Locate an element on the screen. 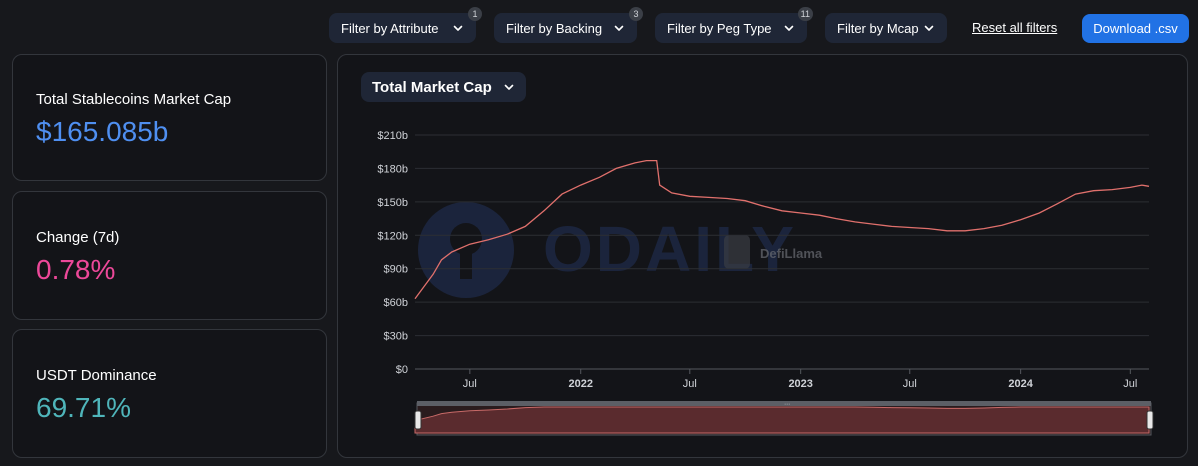 The image size is (1198, 466). odaily-watermark: ODAILY is located at coordinates (607, 250).